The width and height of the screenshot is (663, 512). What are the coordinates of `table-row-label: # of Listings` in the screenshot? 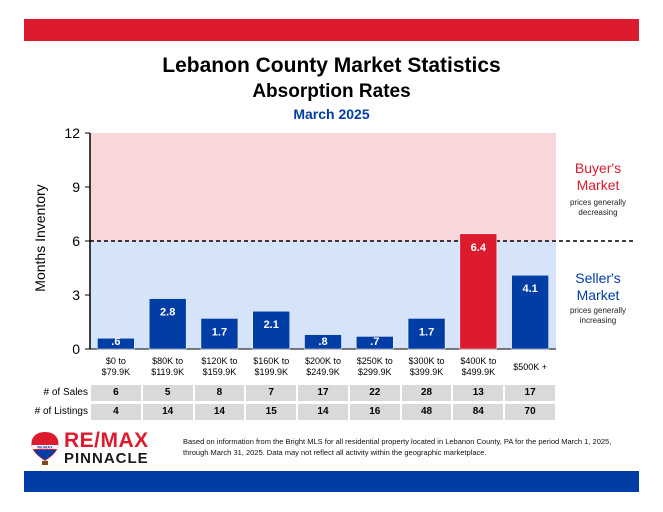 It's located at (61, 411).